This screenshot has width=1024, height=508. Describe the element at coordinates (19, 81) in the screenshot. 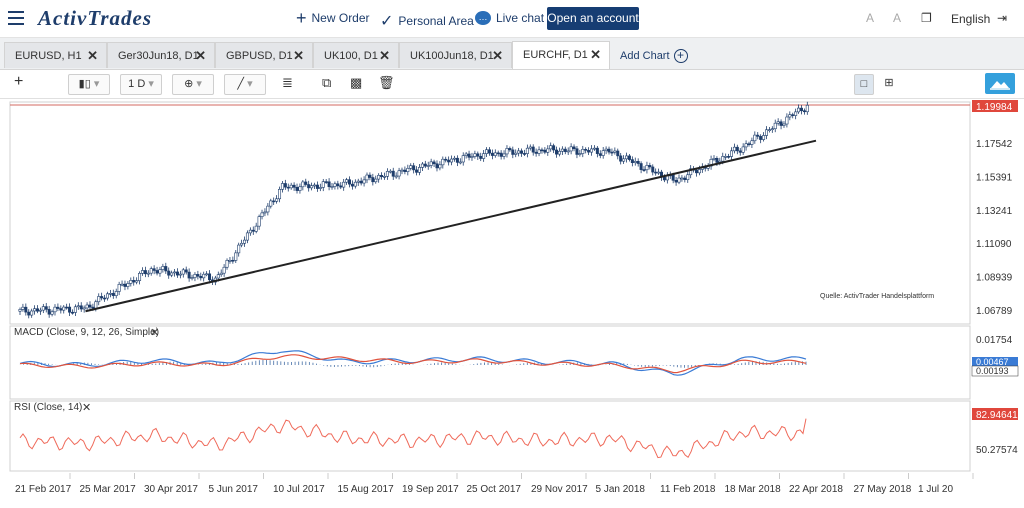

I see `crosshair-icon: +` at that location.